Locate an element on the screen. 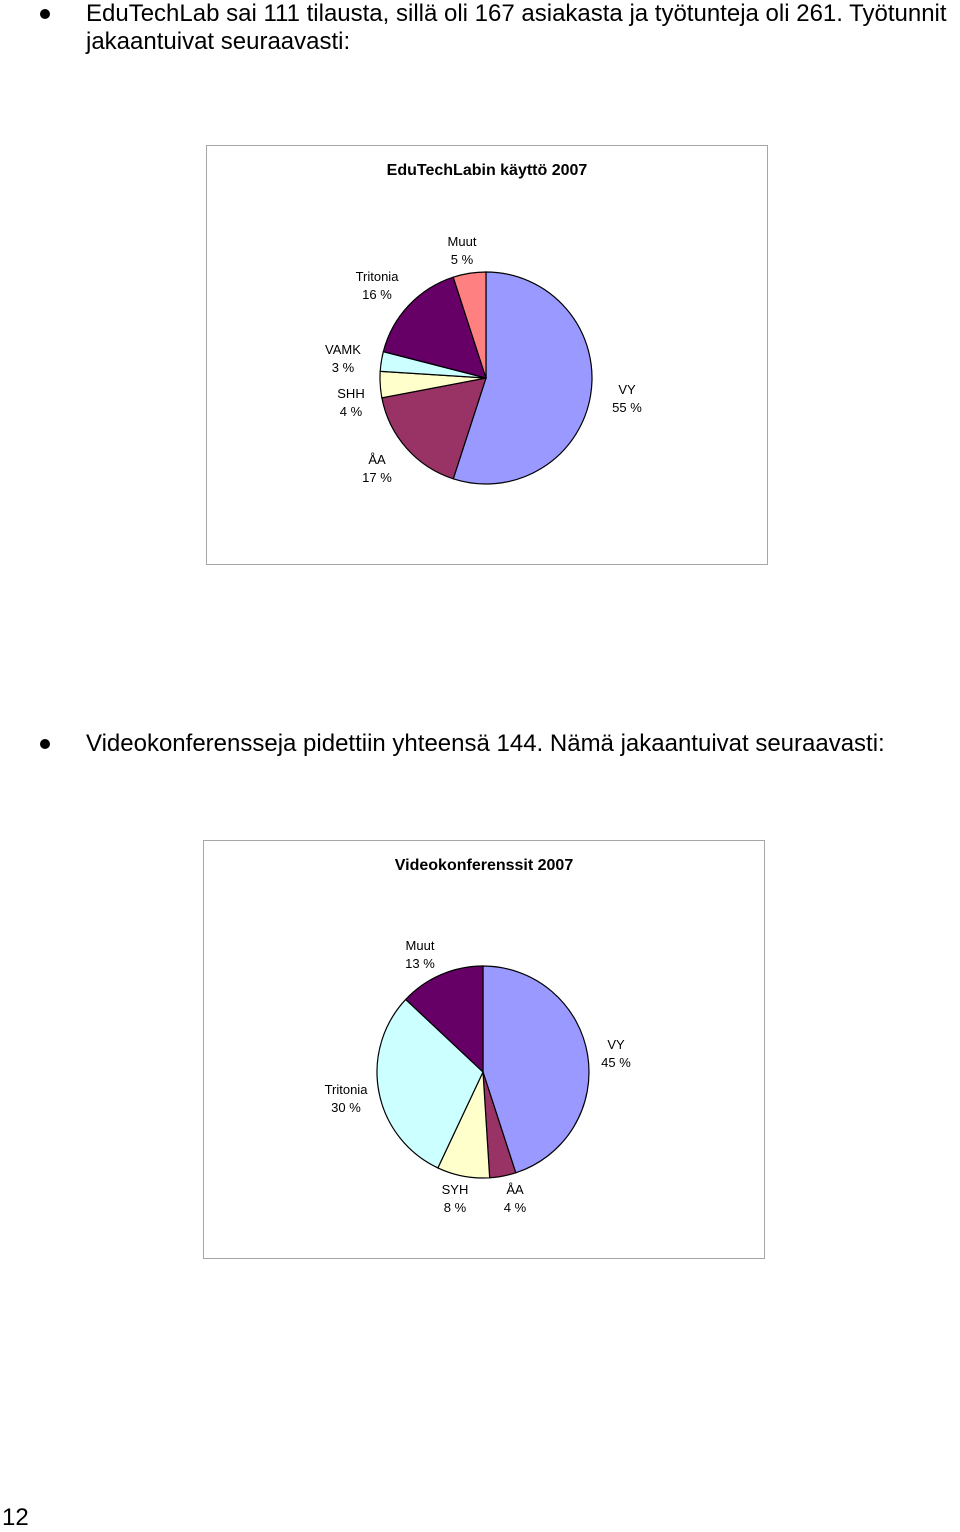 The height and width of the screenshot is (1532, 960). chart-title: EduTechLabin käyttö 2007 is located at coordinates (487, 170).